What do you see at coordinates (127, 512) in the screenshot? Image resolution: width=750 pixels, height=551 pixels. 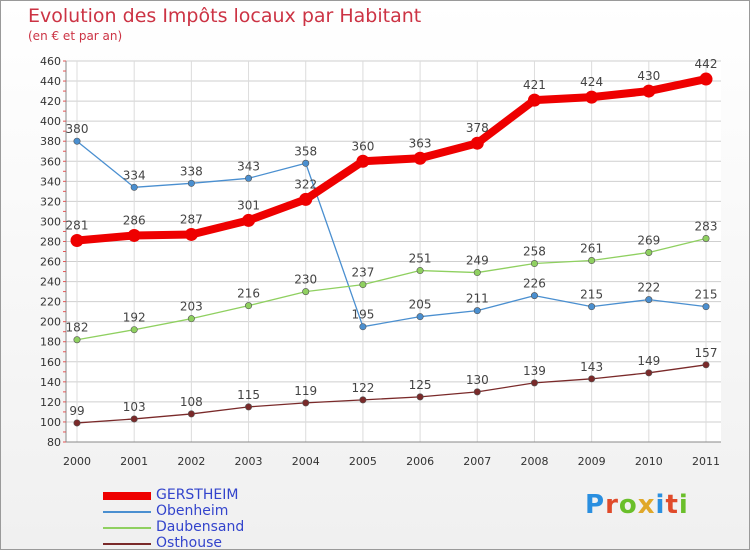 I see `legend-swatch-obenheim` at bounding box center [127, 512].